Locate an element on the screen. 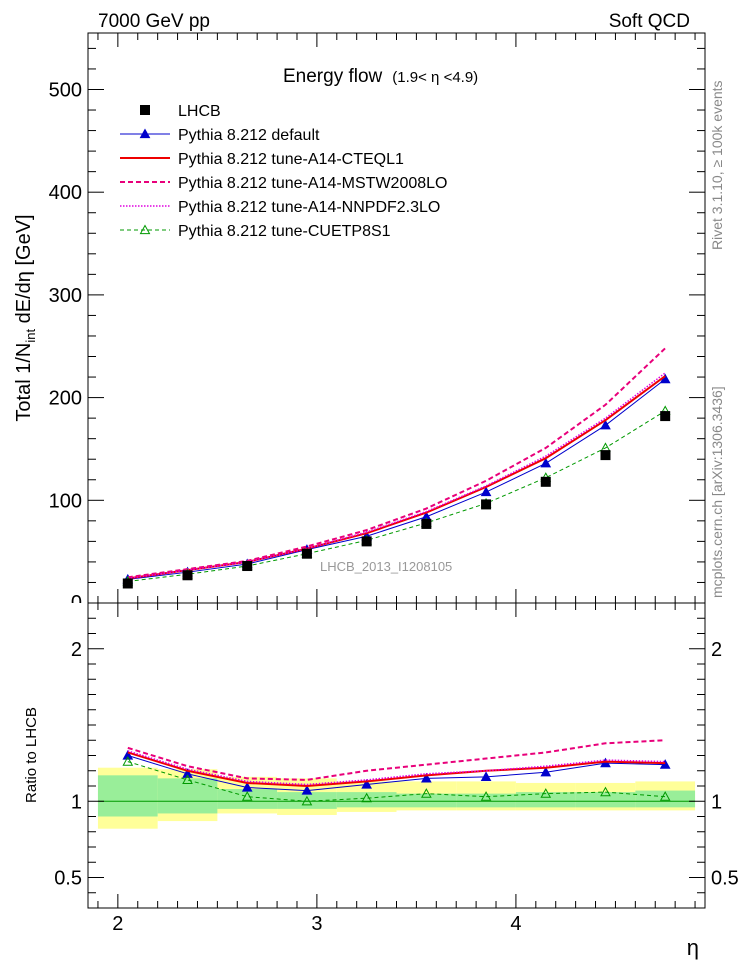 The width and height of the screenshot is (746, 972). ratio-y-tick-label-right: 2 is located at coordinates (716, 650).